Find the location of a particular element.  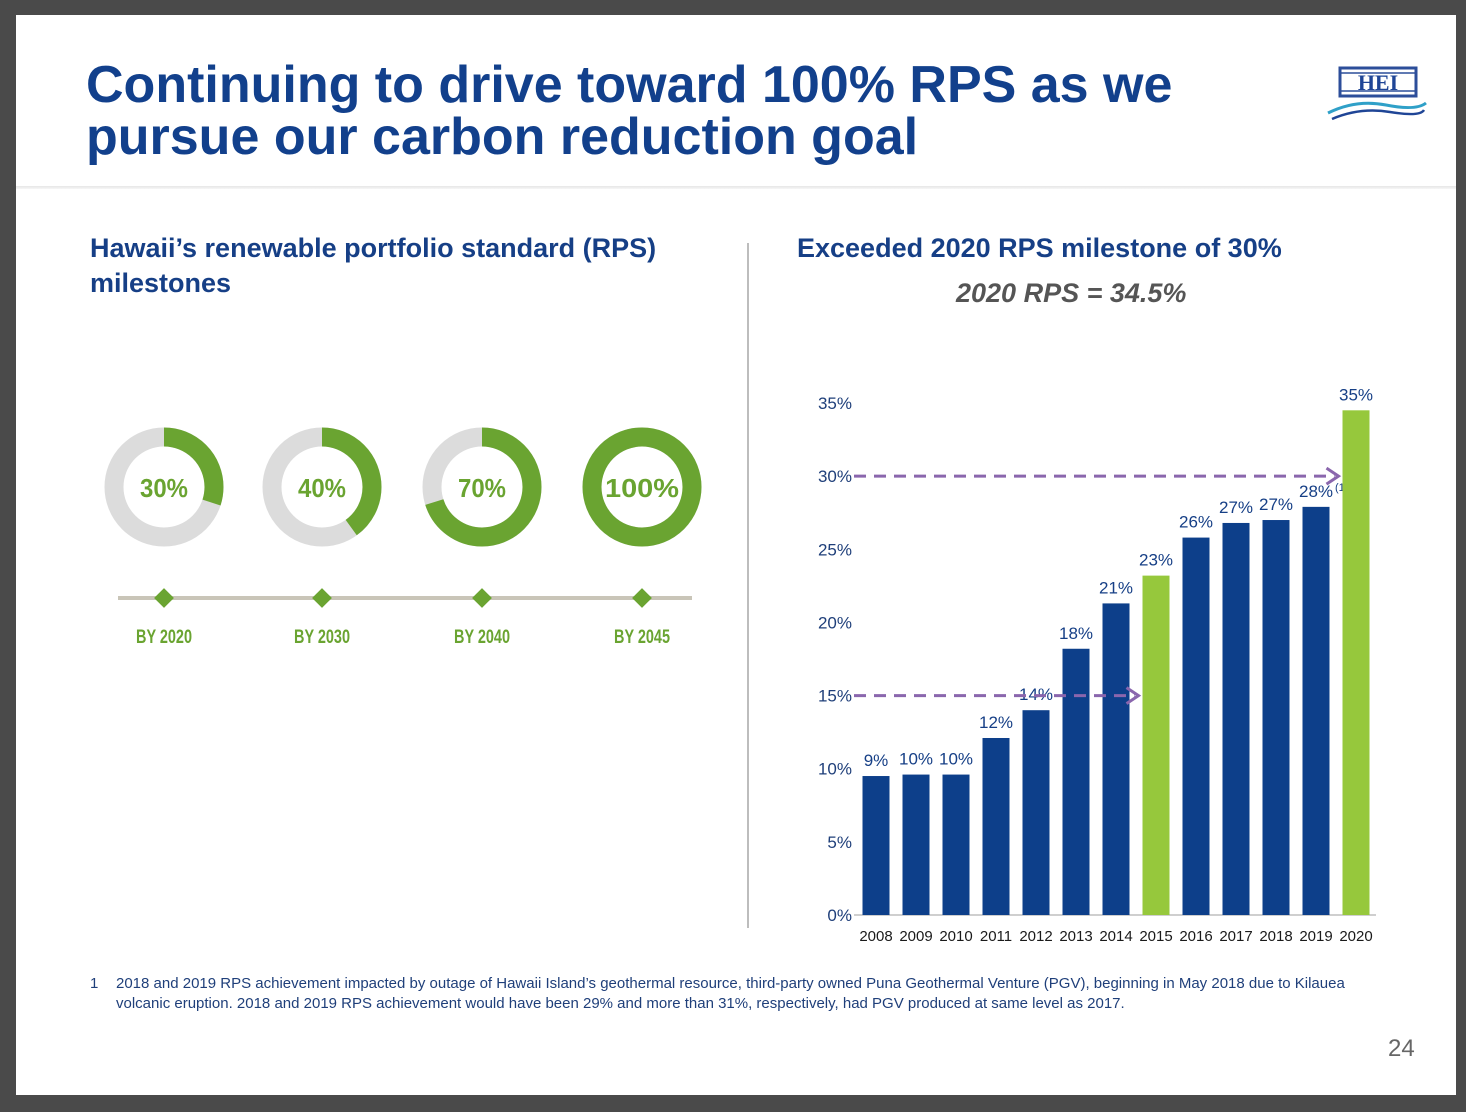

x-tick-label: 2013 is located at coordinates (1075, 936).